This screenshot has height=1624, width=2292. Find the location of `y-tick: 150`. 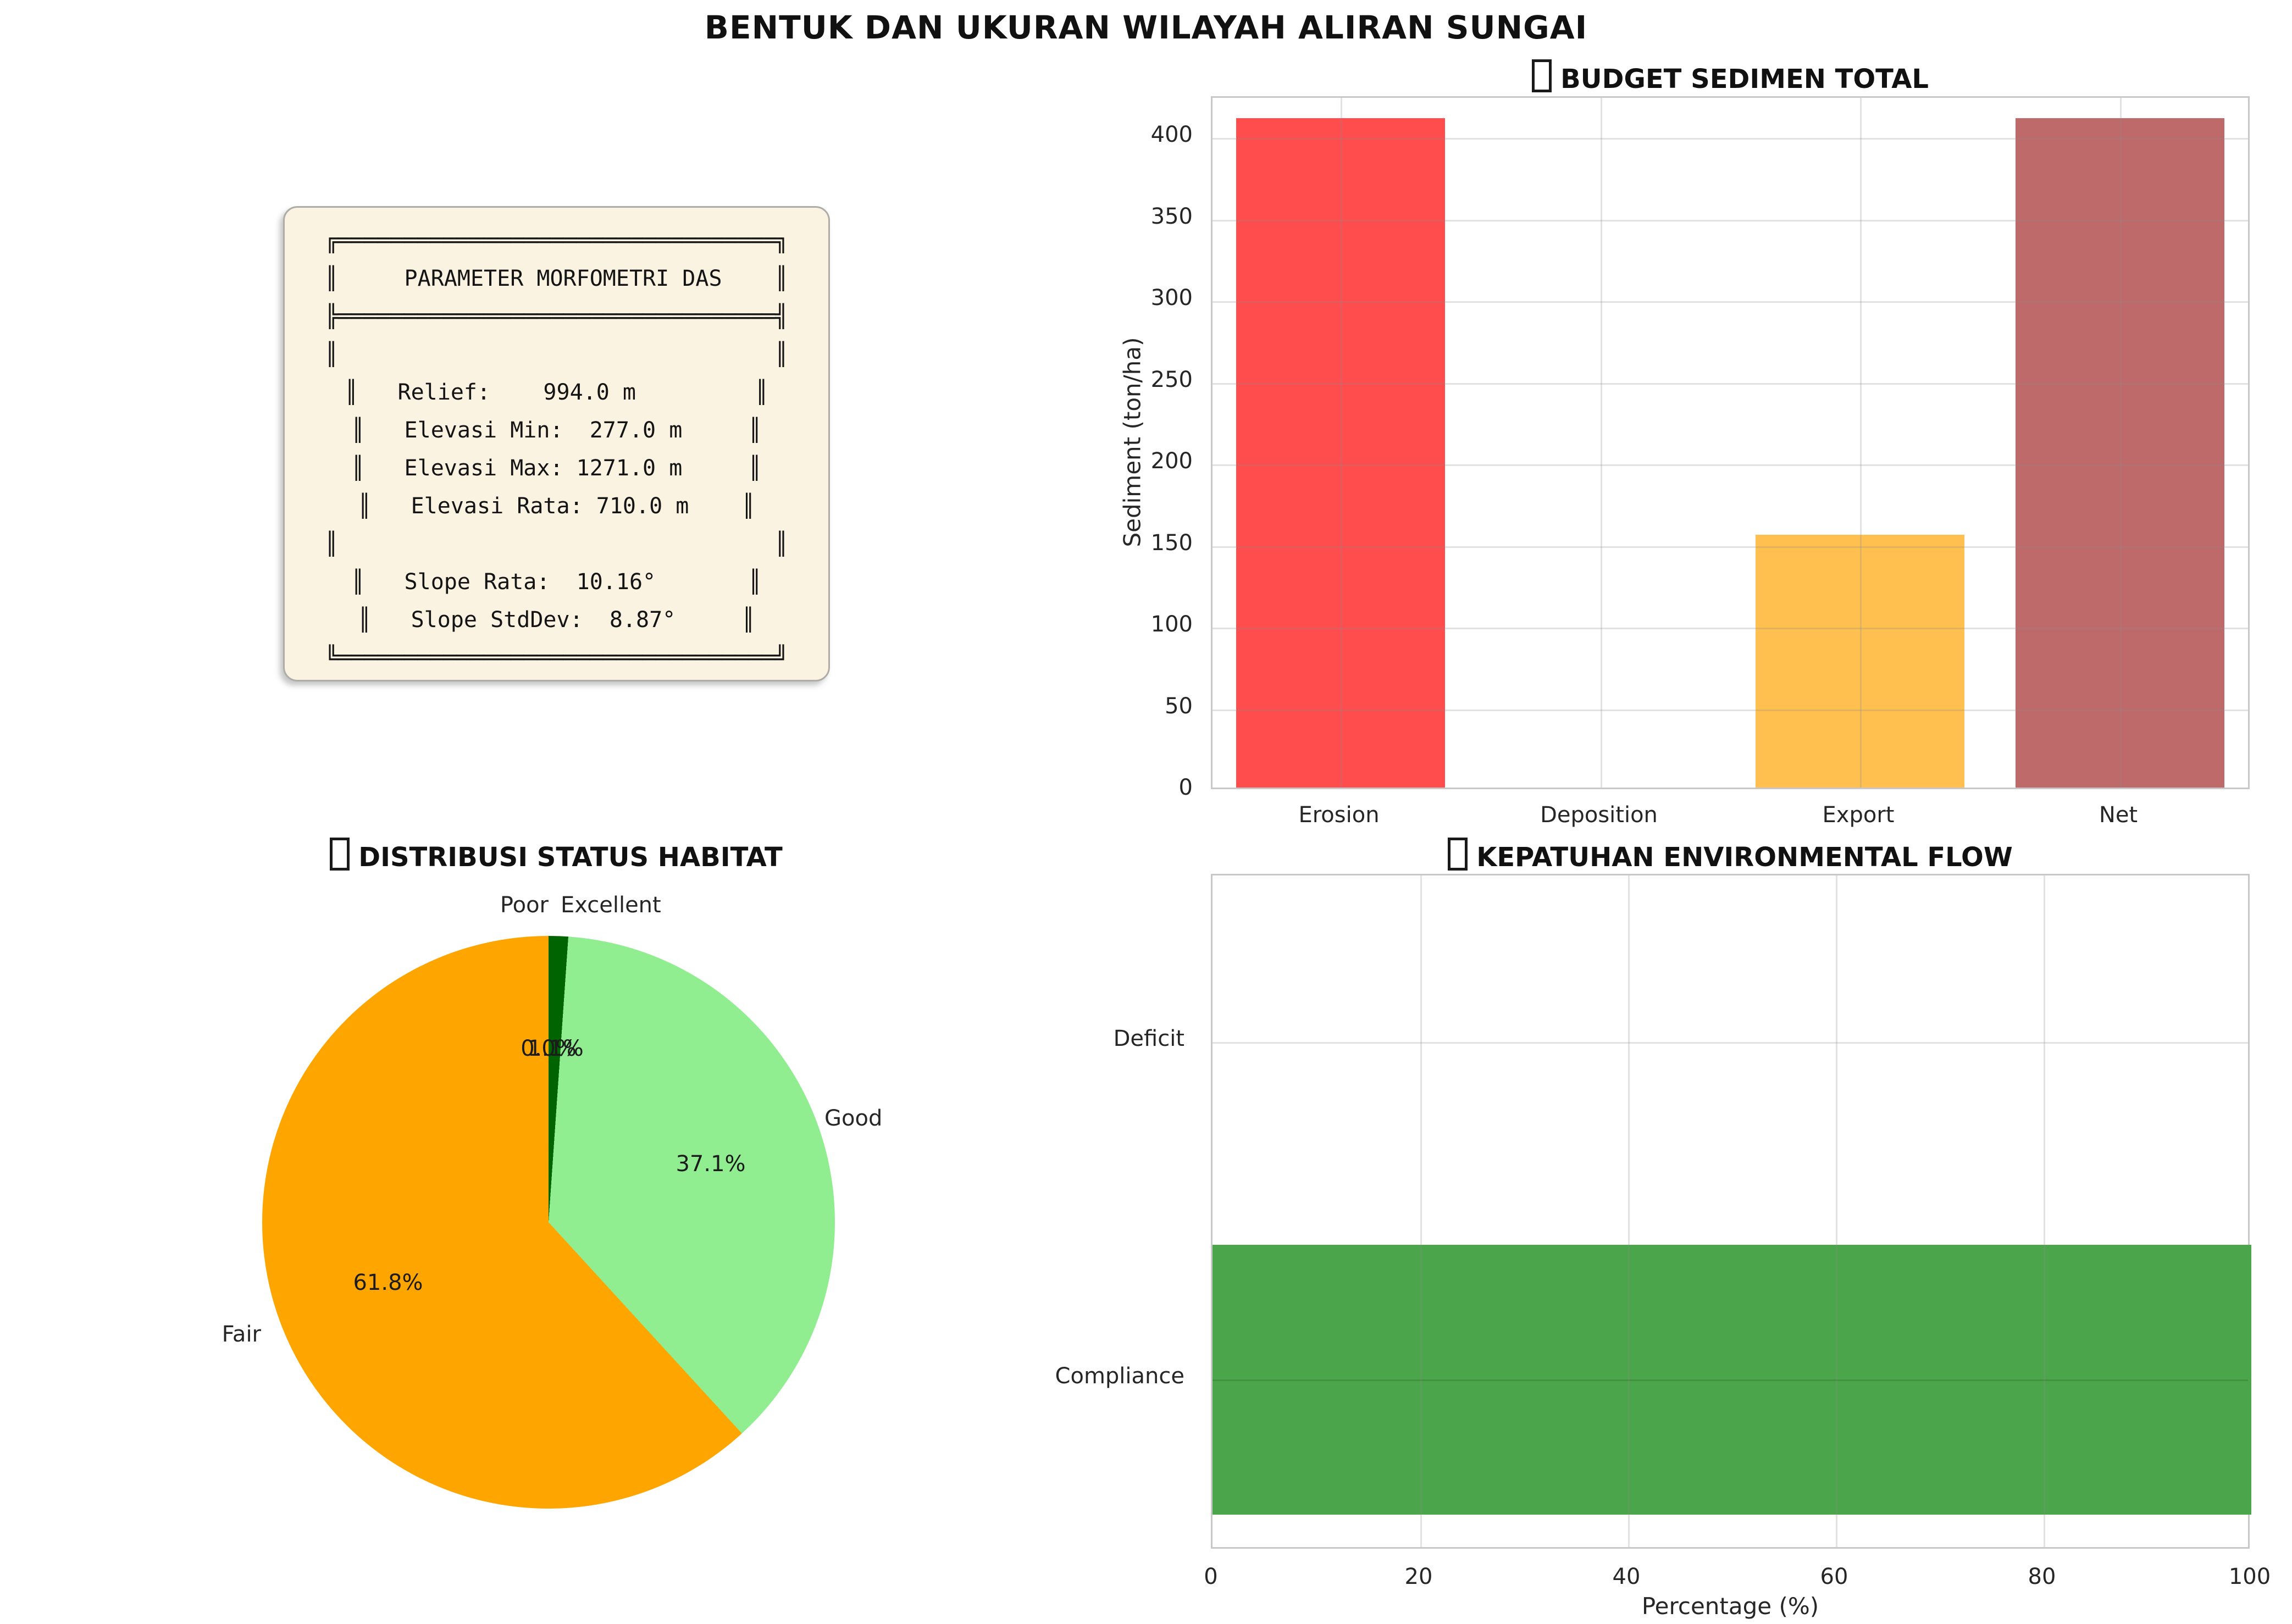

y-tick: 150 is located at coordinates (1171, 543).